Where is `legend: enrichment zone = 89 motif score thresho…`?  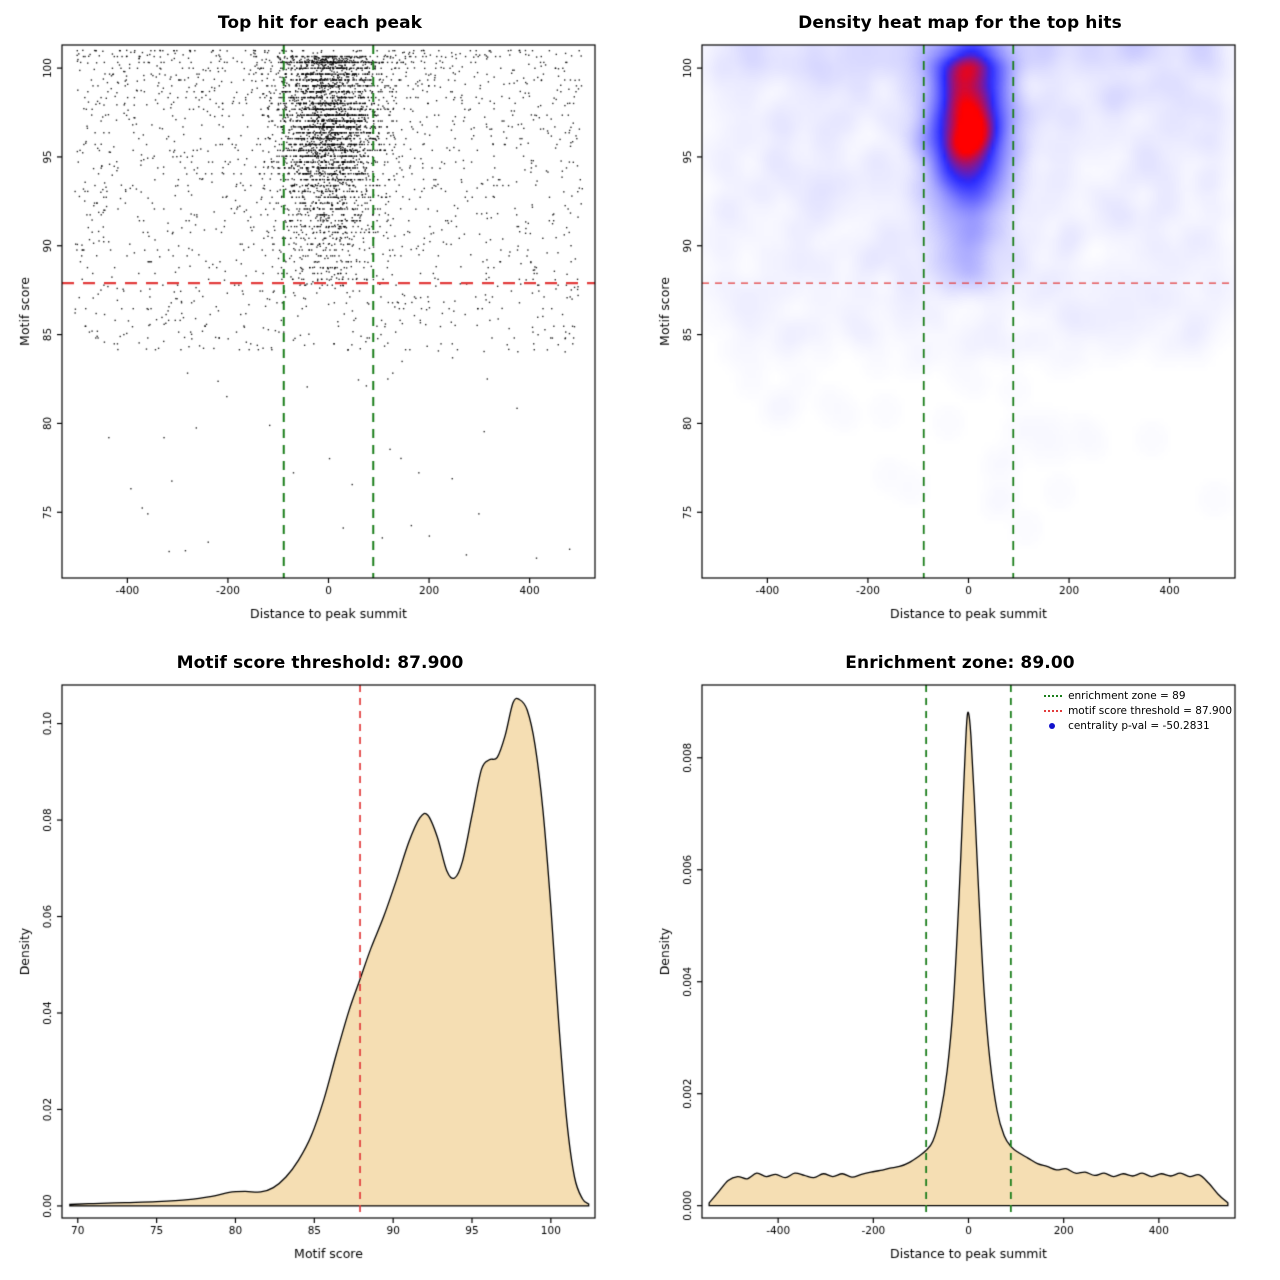
legend: enrichment zone = 89 motif score thresho… is located at coordinates (1138, 710).